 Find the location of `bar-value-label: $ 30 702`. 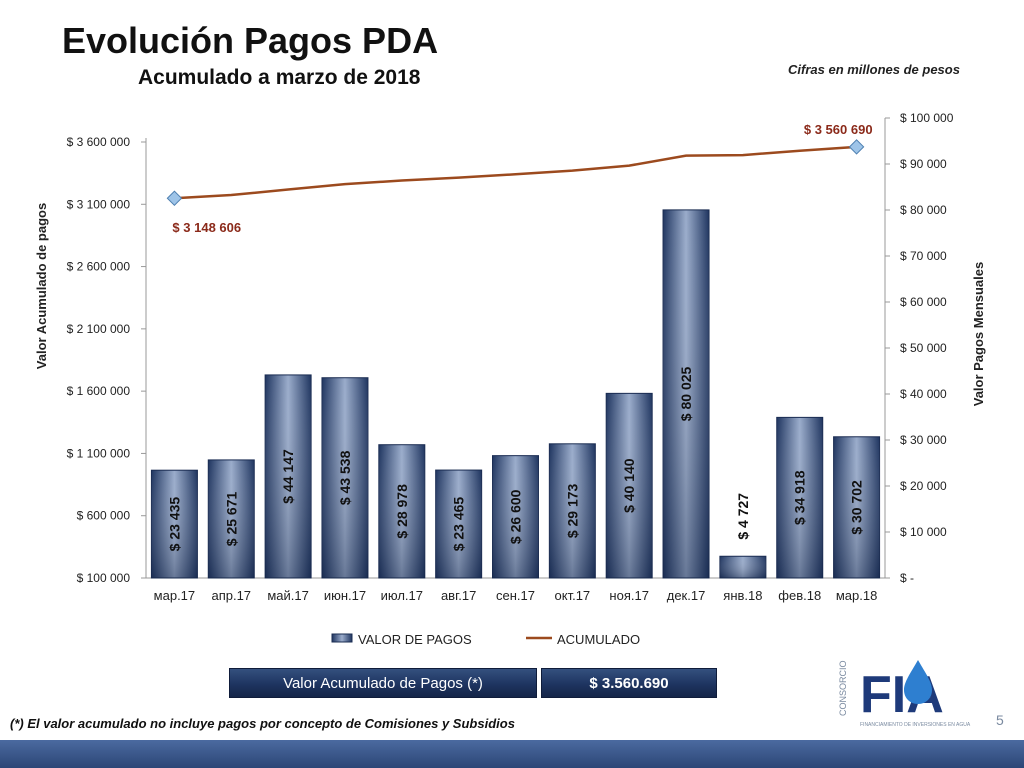

bar-value-label: $ 30 702 is located at coordinates (857, 507).